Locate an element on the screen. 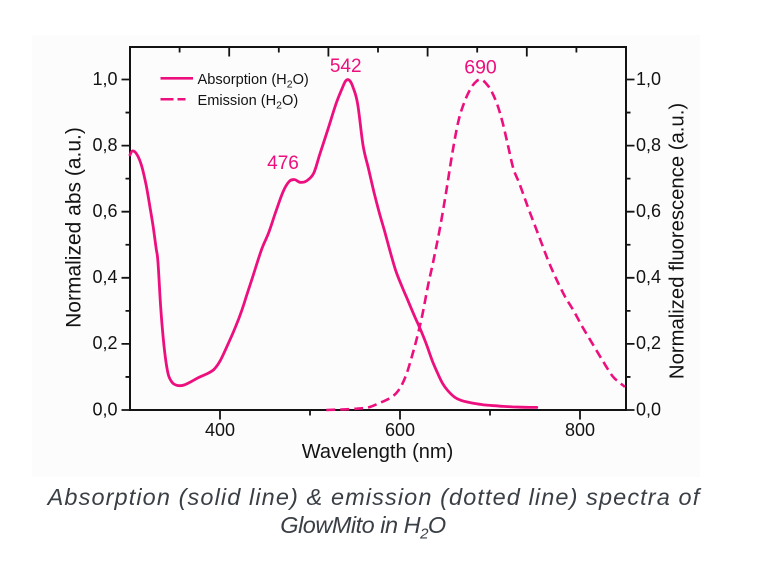 This screenshot has width=766, height=562. svg-text: 690 is located at coordinates (480, 68).